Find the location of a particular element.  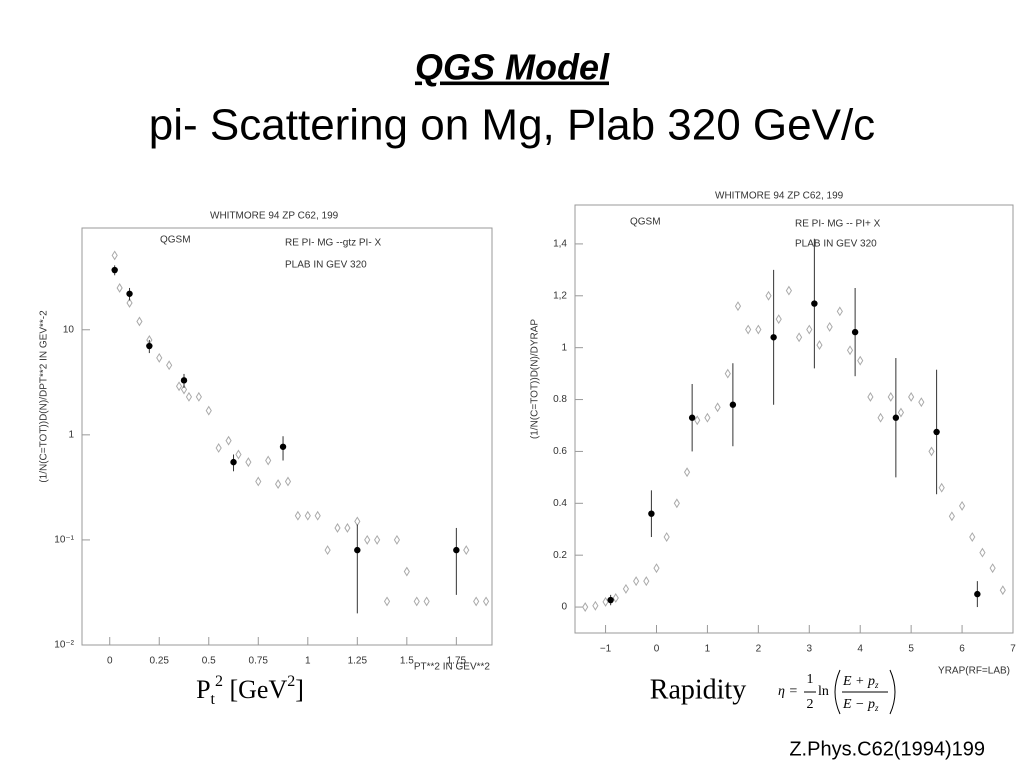

slide-title: QGS Model is located at coordinates (512, 67).